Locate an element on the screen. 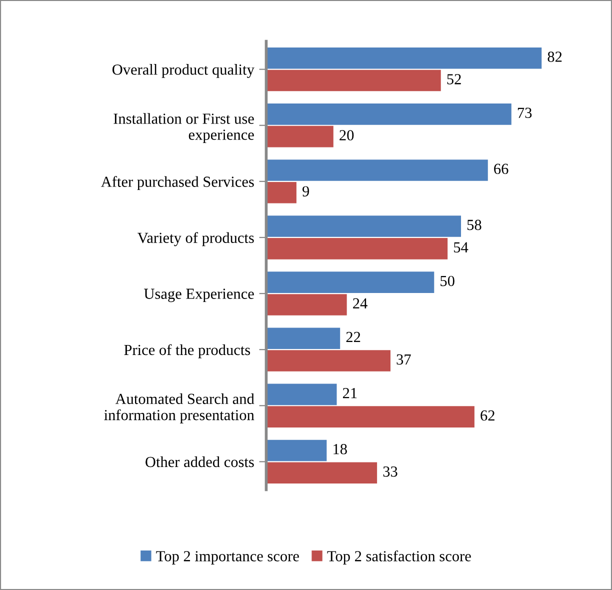 The image size is (612, 590). data-label: 37 is located at coordinates (403, 359).